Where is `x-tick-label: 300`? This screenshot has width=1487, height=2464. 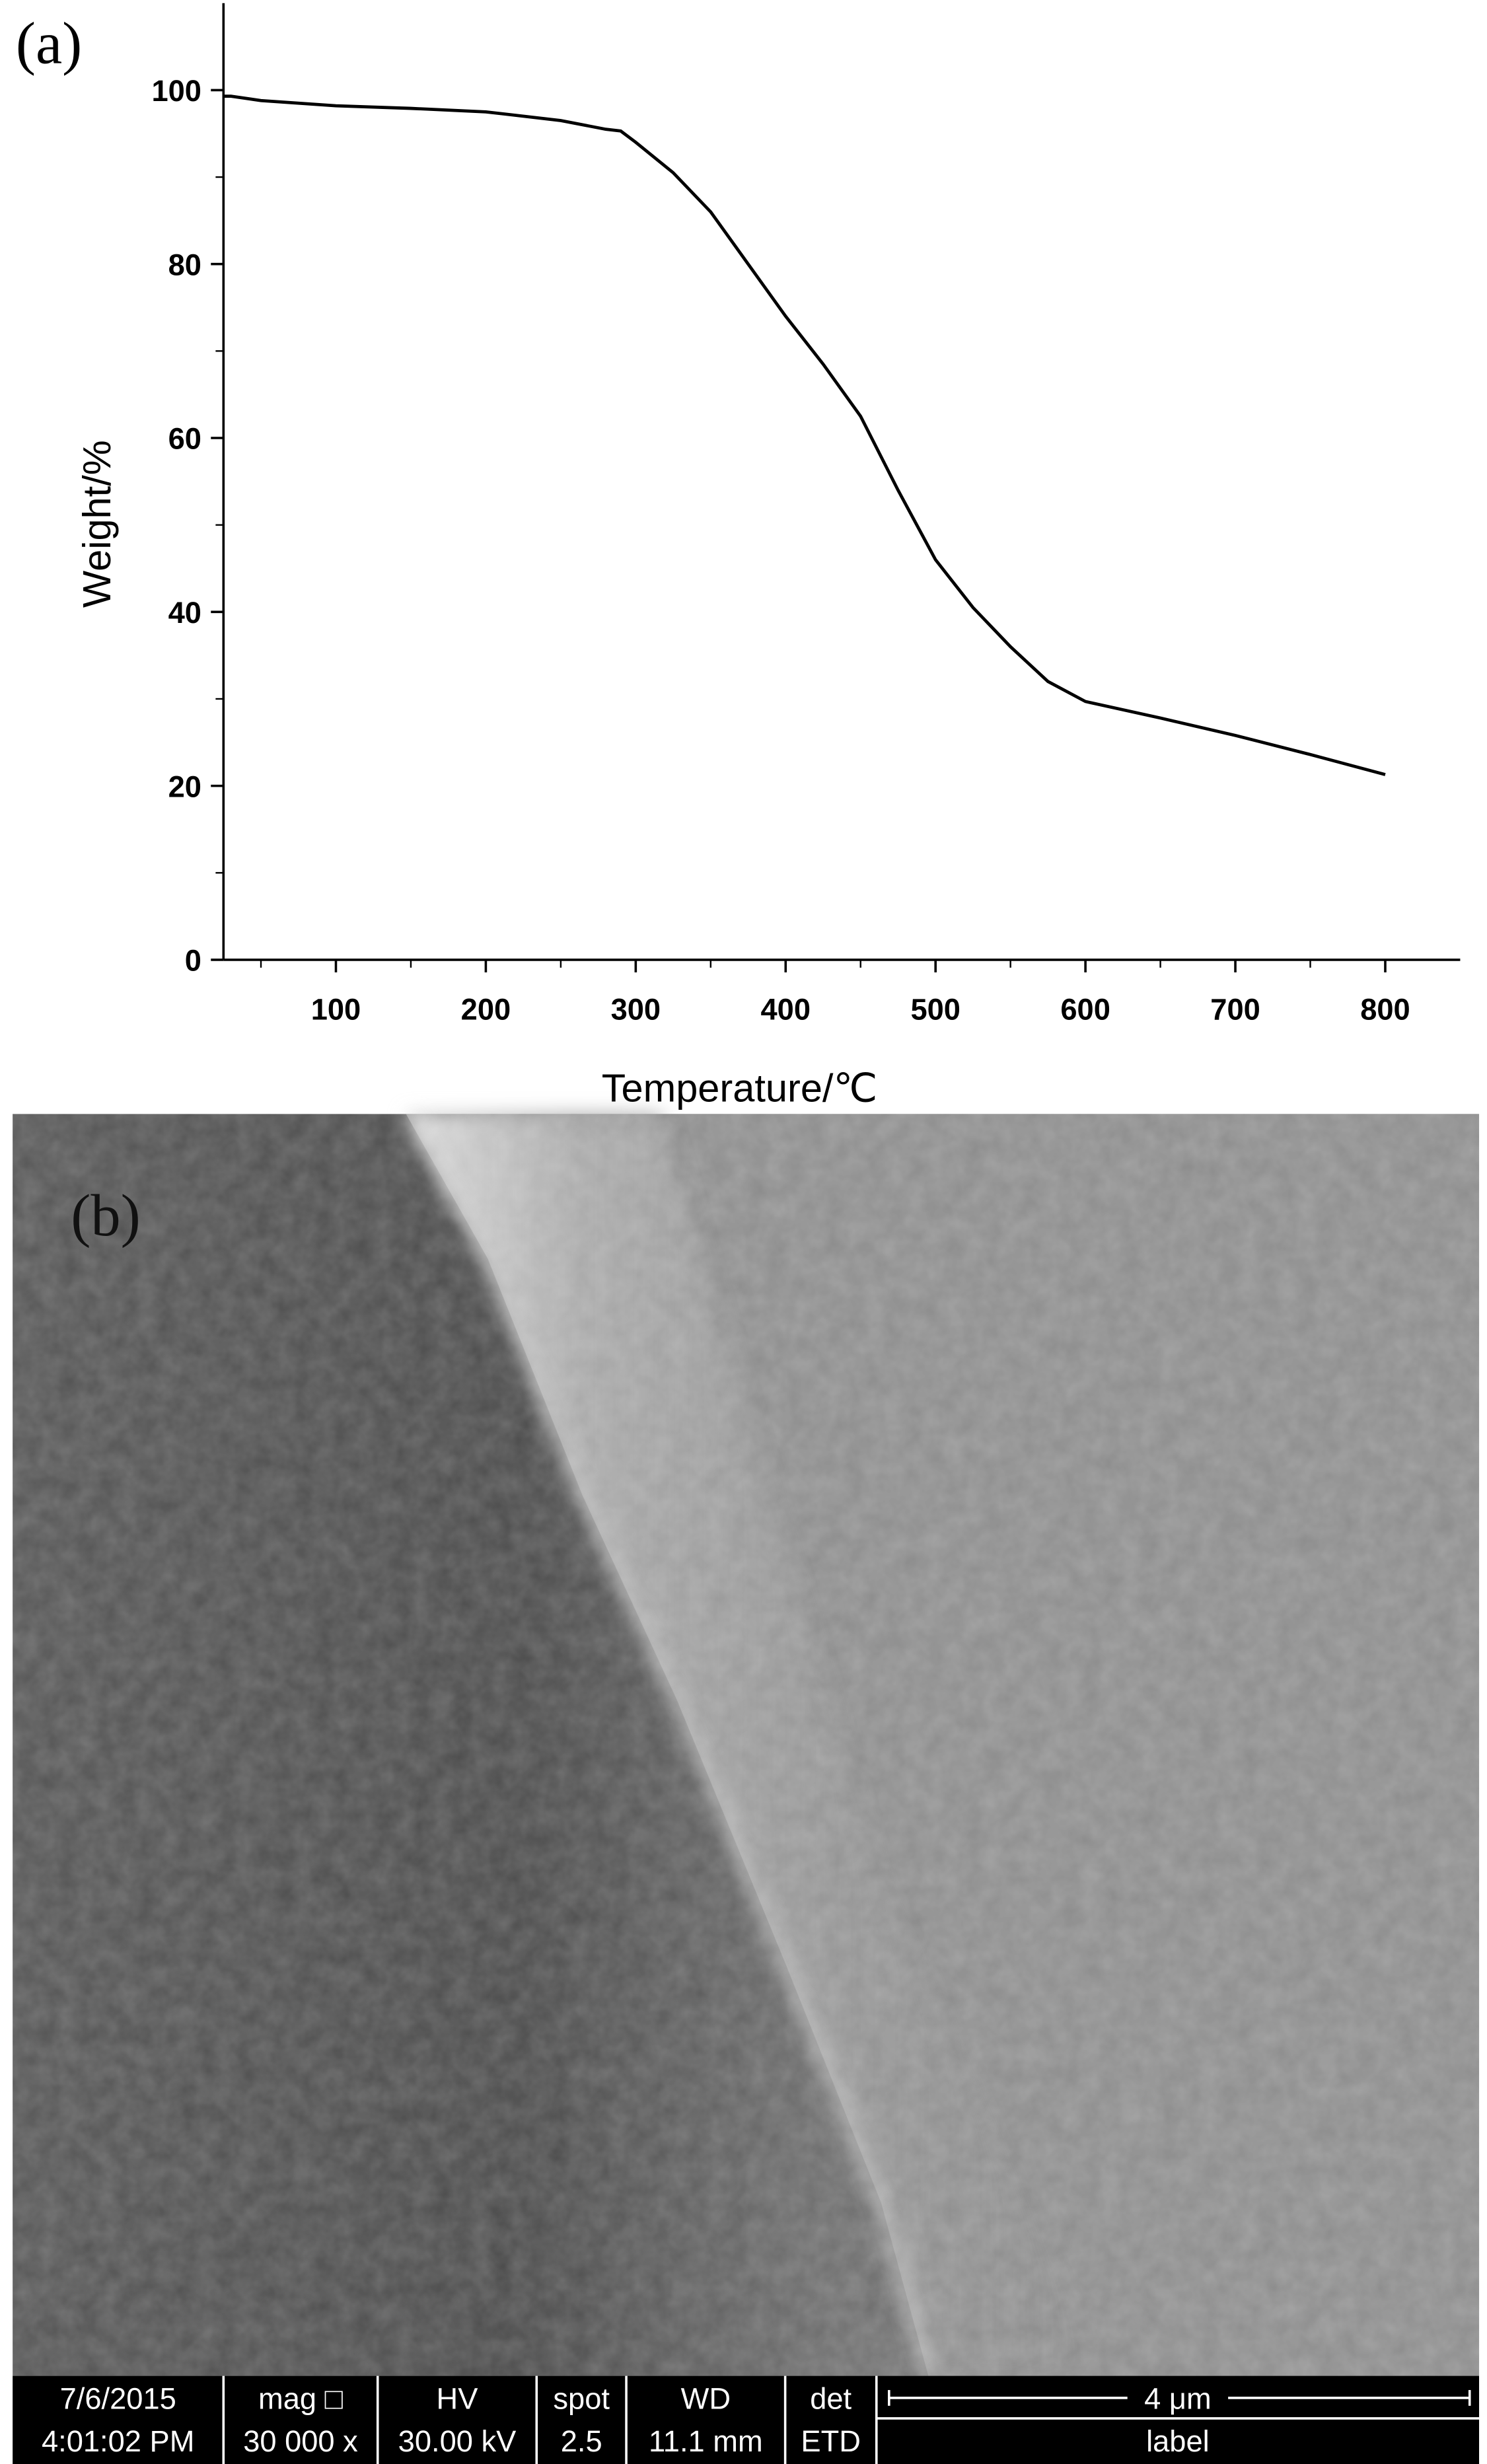
x-tick-label: 300 is located at coordinates (636, 1009).